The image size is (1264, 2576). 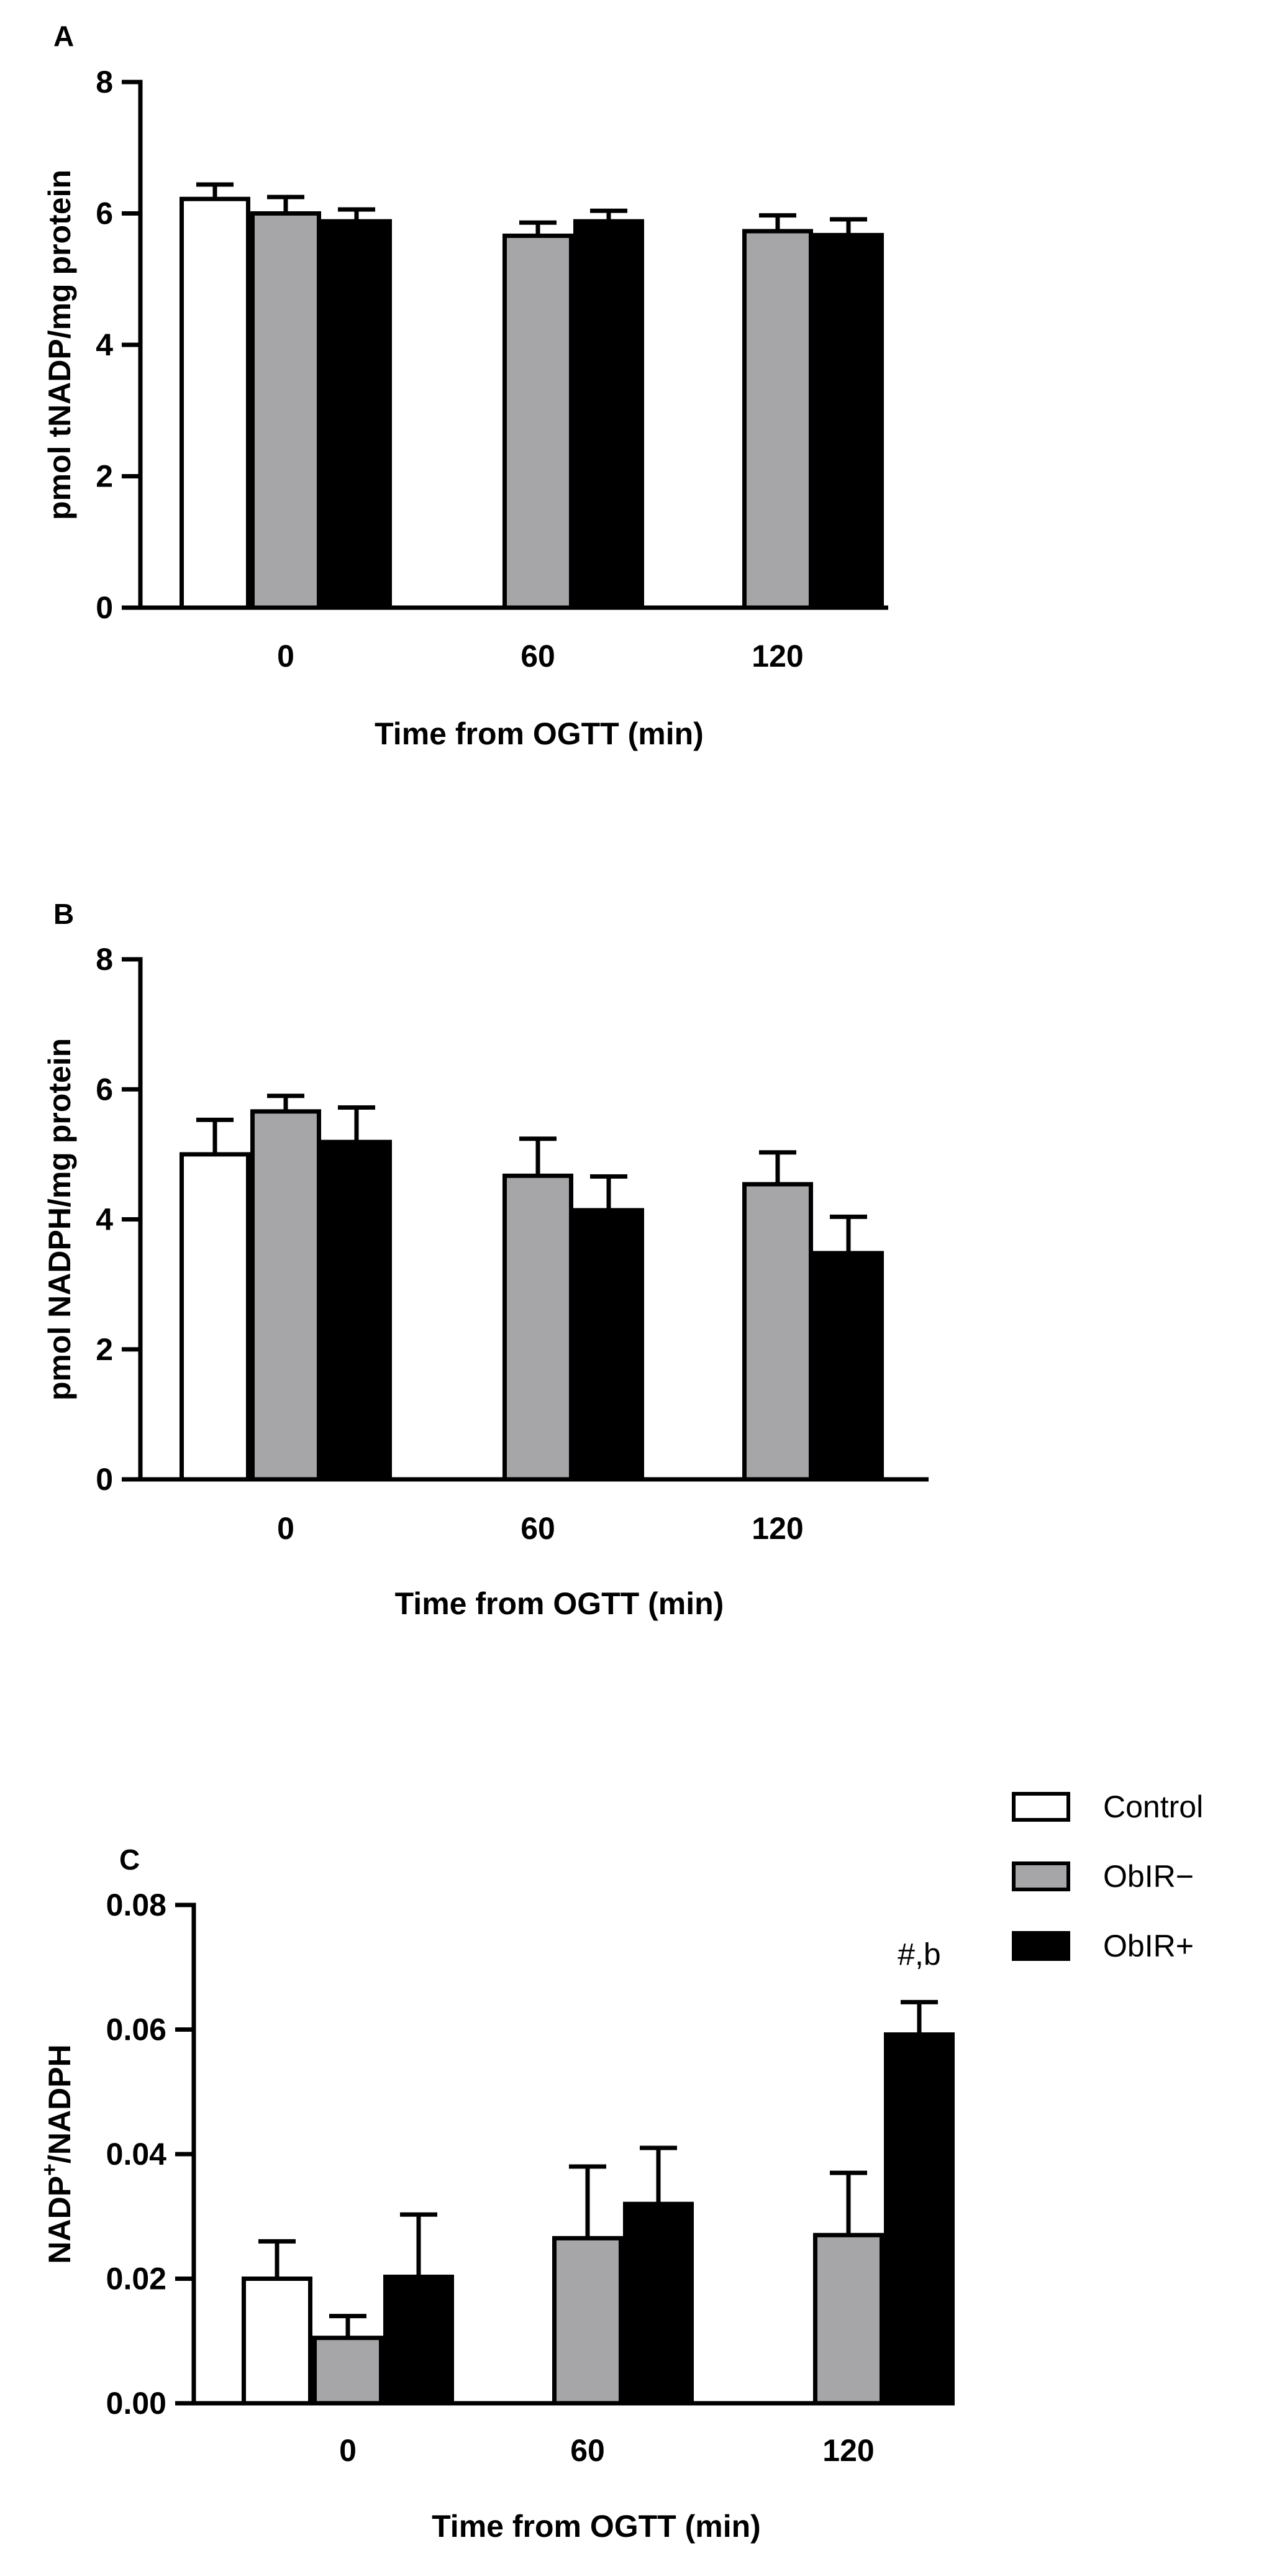 I want to click on legend-label-Control: Control, so click(x=1153, y=1806).